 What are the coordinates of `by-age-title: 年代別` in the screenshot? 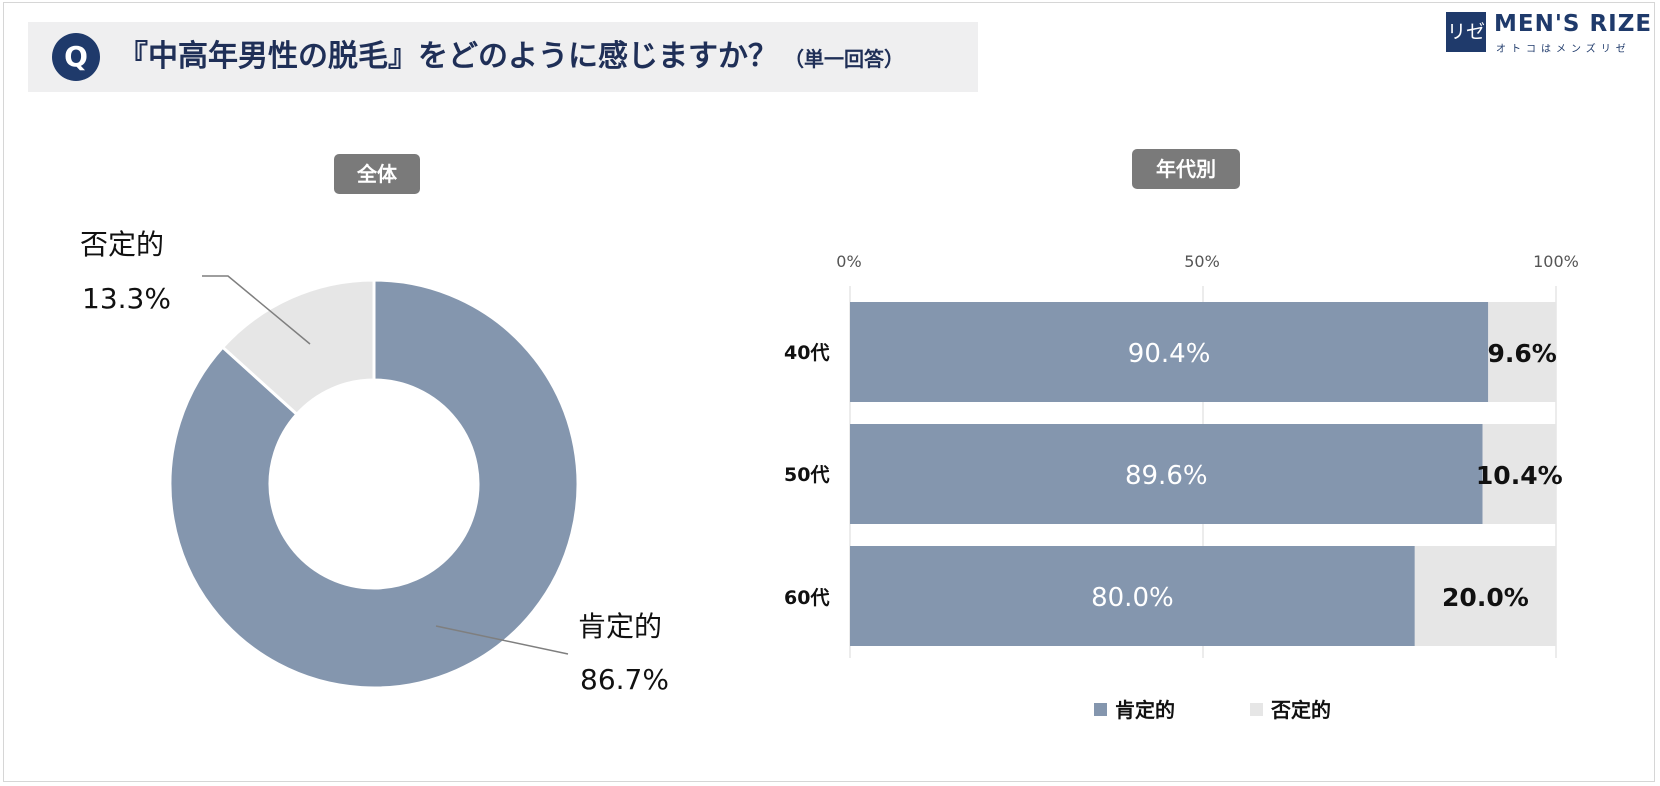 It's located at (1186, 169).